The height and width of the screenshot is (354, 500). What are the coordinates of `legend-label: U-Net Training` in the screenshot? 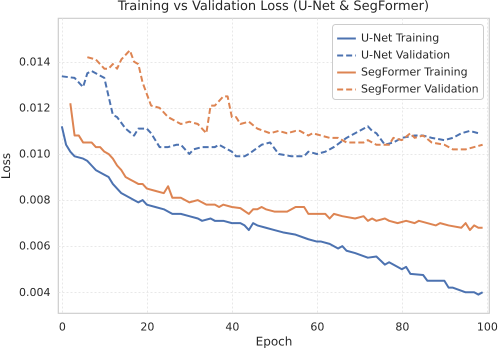 It's located at (400, 38).